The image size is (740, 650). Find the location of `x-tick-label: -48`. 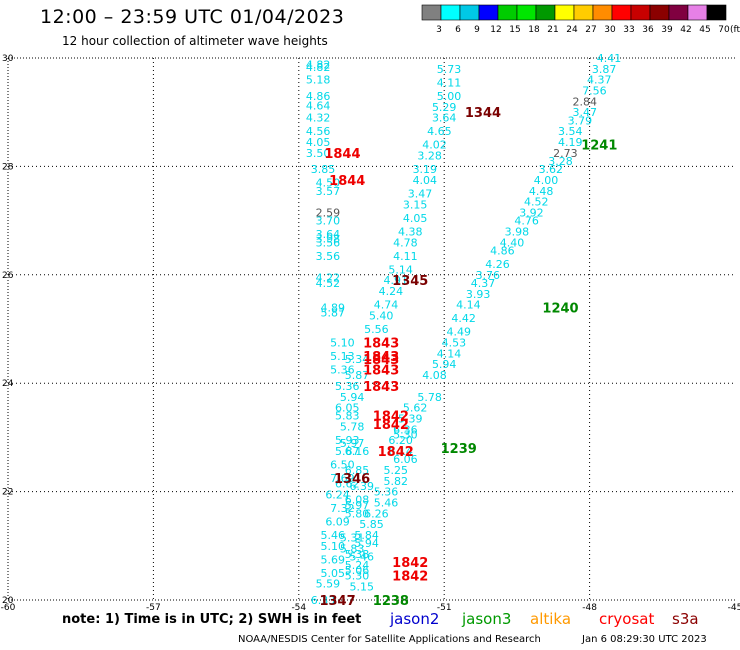

x-tick-label: -48 is located at coordinates (589, 607).